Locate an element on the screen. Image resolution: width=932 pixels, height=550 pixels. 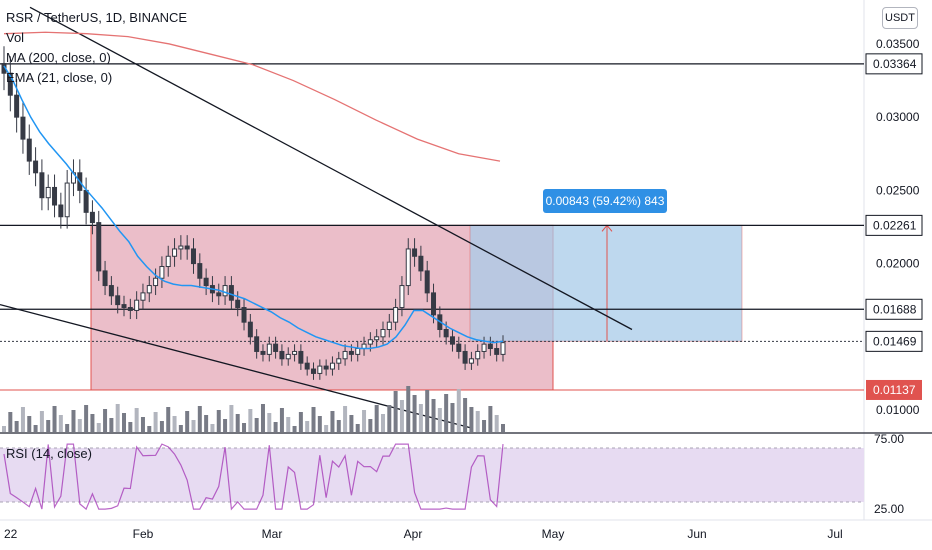
trendline-lower is located at coordinates (235, 366).